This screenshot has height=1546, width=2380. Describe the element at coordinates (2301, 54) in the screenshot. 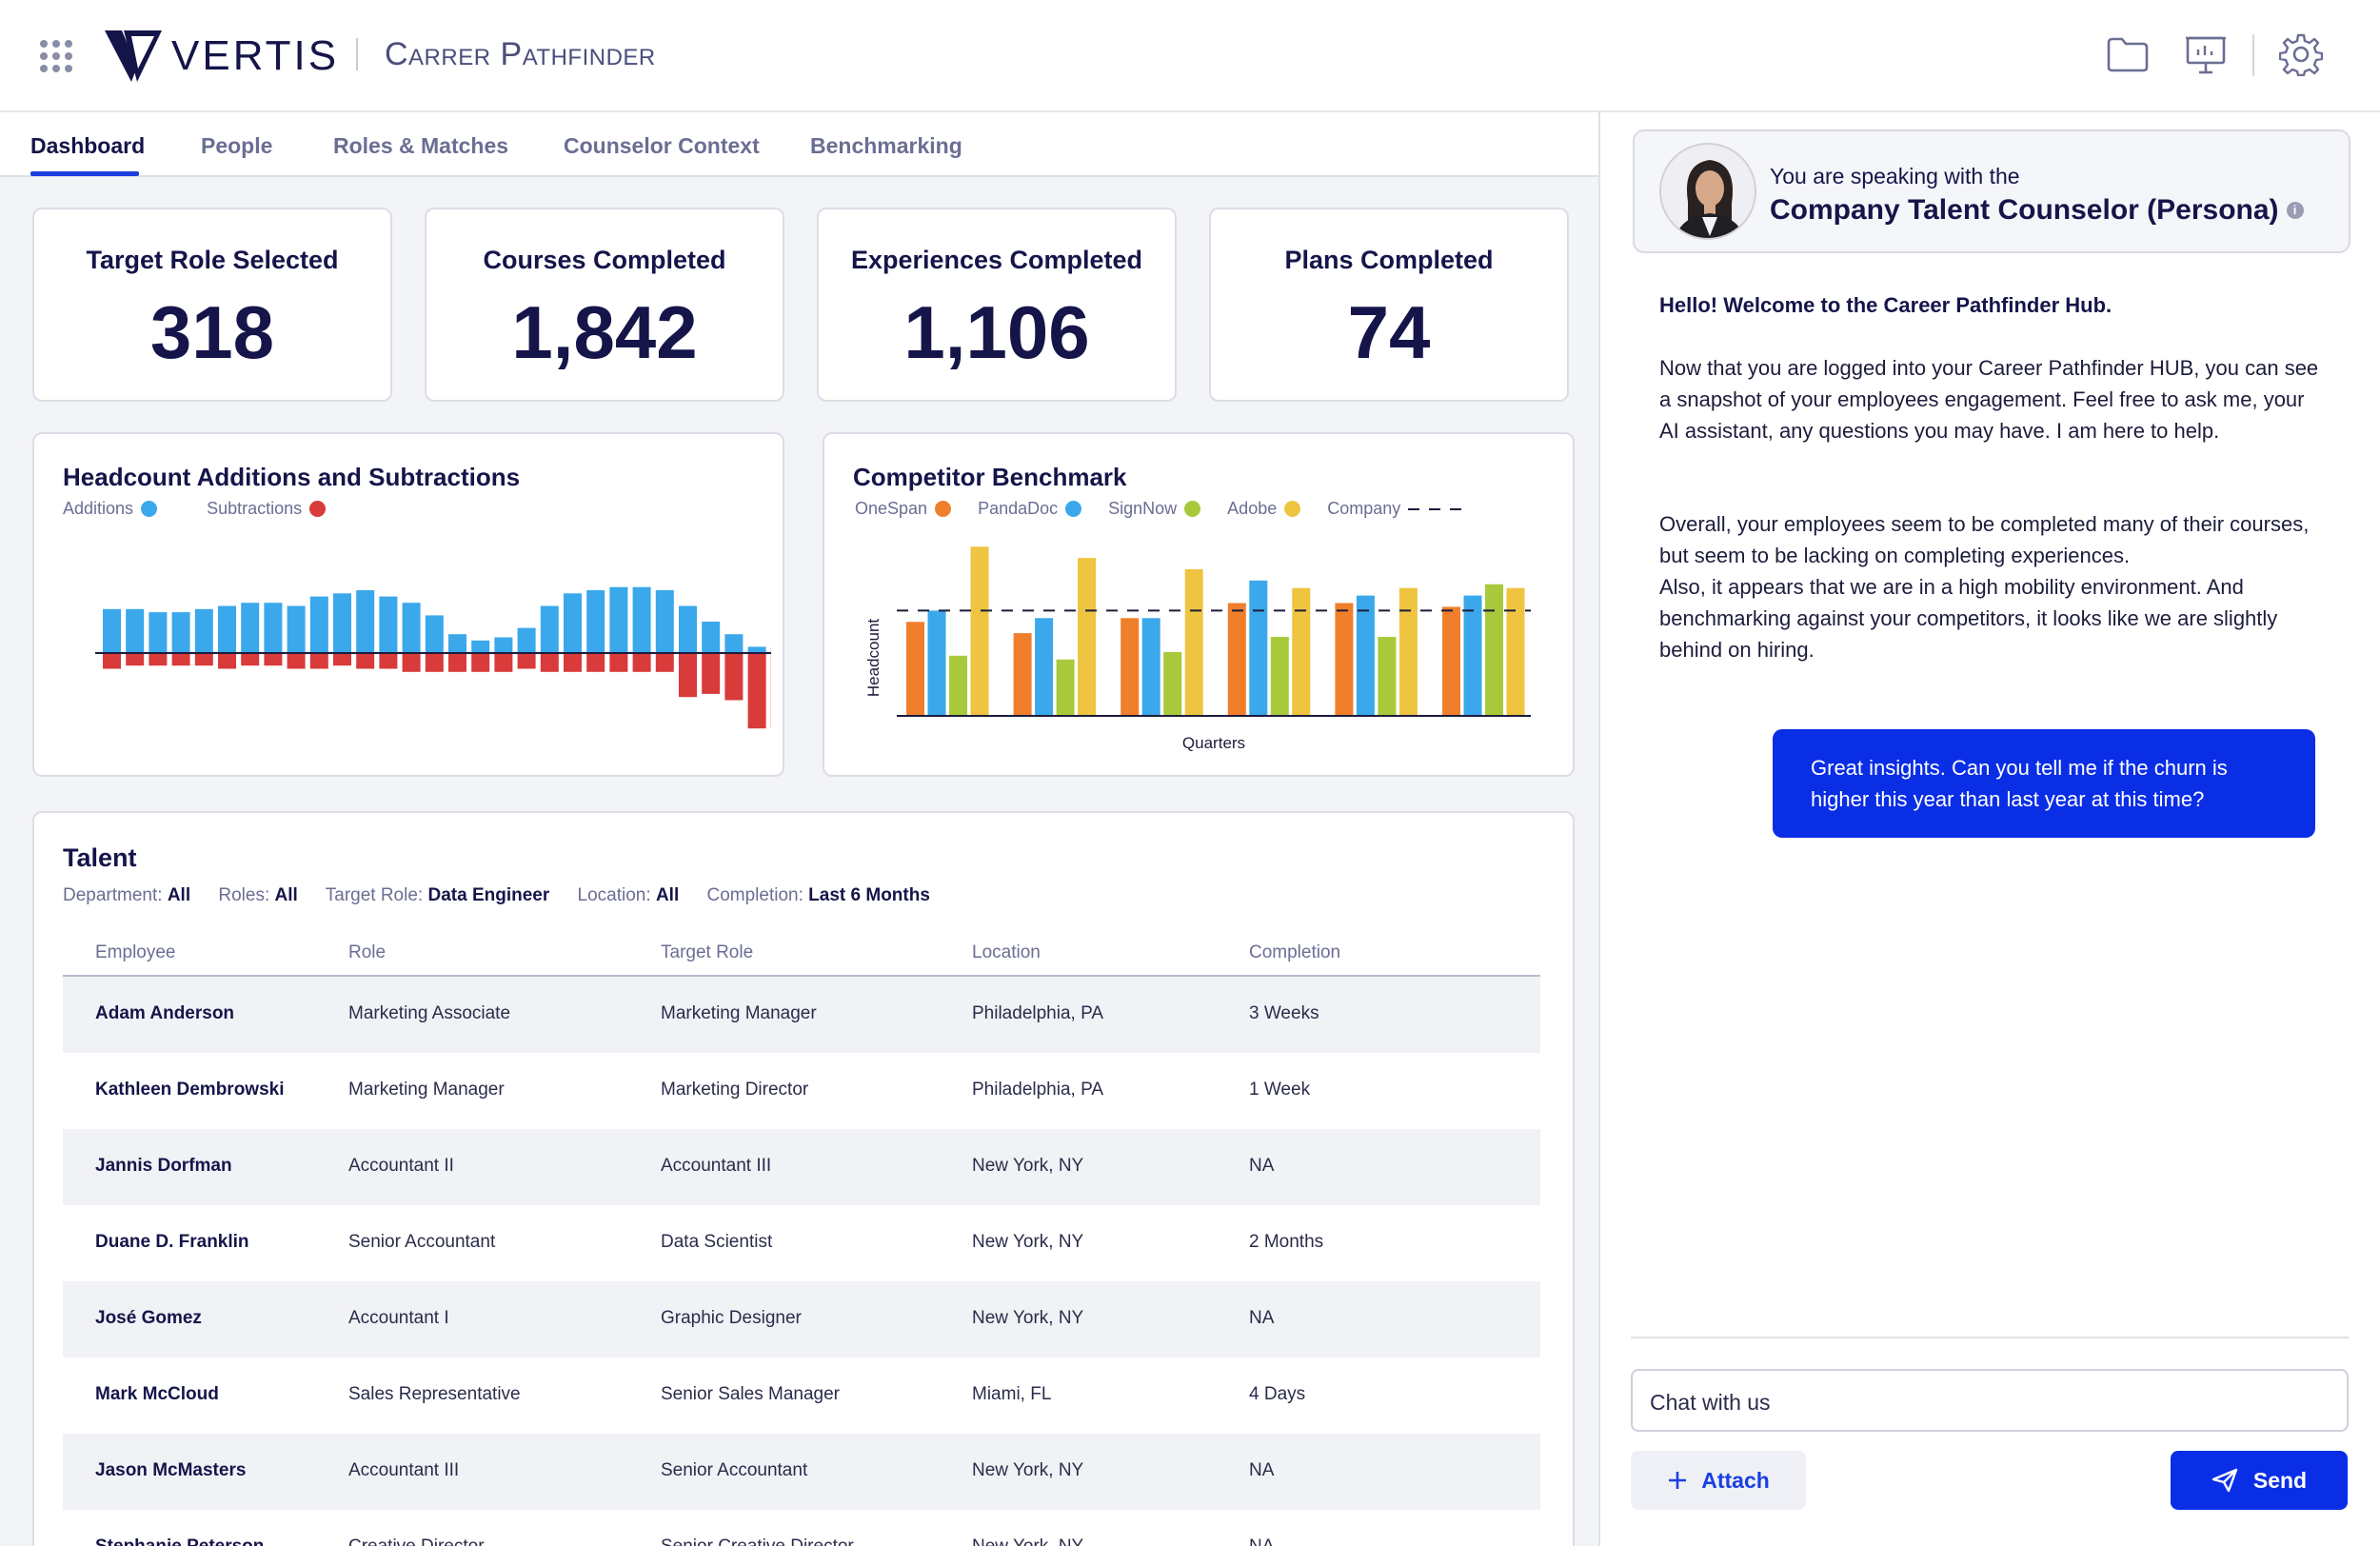

I see `gear-icon` at that location.